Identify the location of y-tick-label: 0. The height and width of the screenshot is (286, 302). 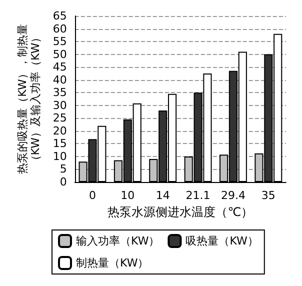
(63, 182).